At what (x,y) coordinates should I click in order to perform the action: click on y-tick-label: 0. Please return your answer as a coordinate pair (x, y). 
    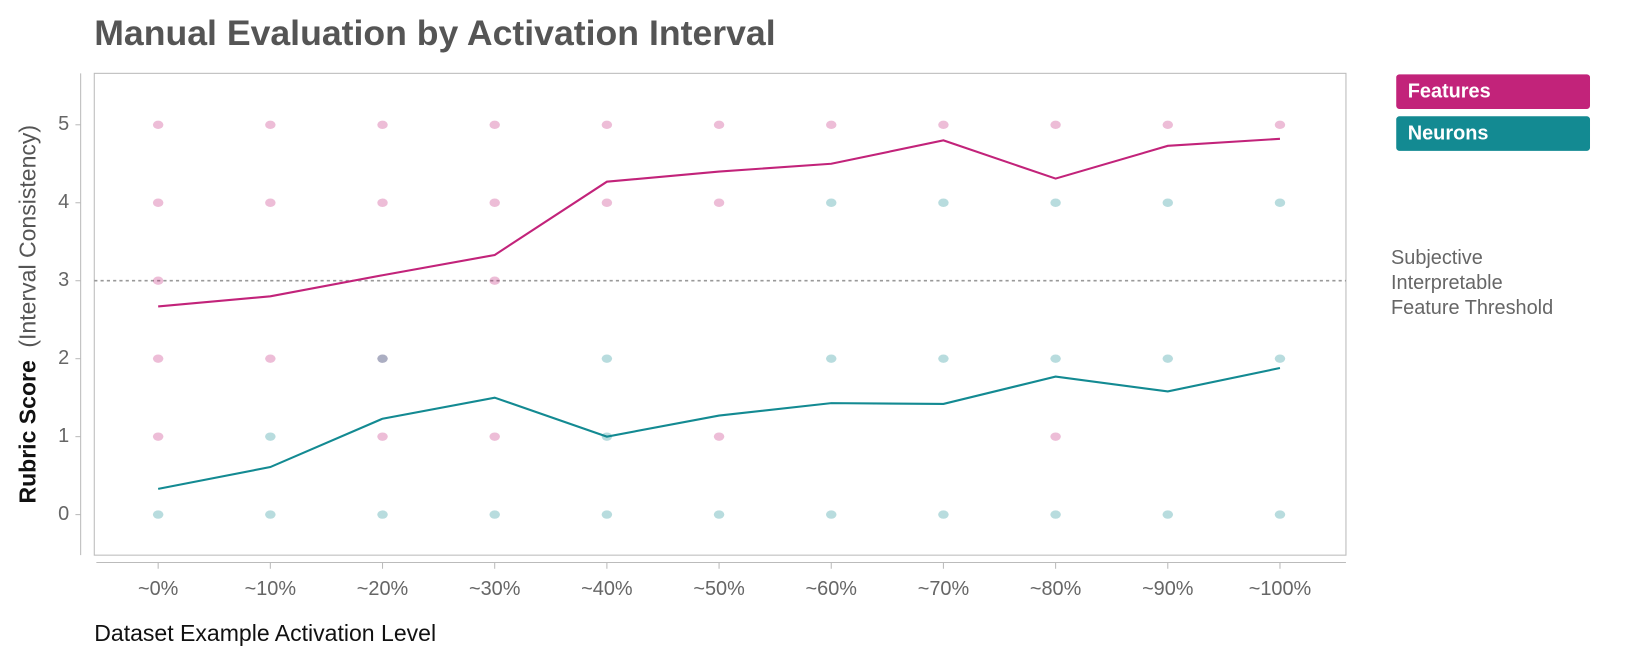
    Looking at the image, I should click on (63, 514).